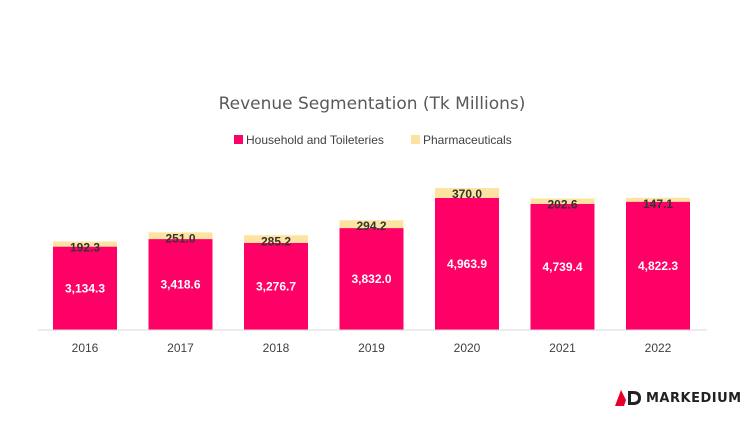 This screenshot has width=750, height=430. I want to click on x-tick-label: 2019, so click(371, 348).